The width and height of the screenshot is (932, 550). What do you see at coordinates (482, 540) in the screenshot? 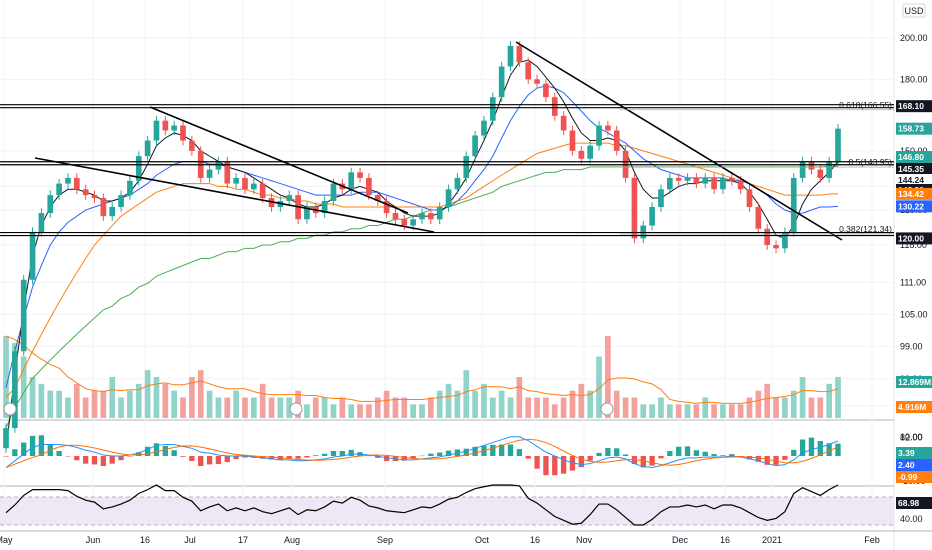
I see `time-tick-label: Oct` at bounding box center [482, 540].